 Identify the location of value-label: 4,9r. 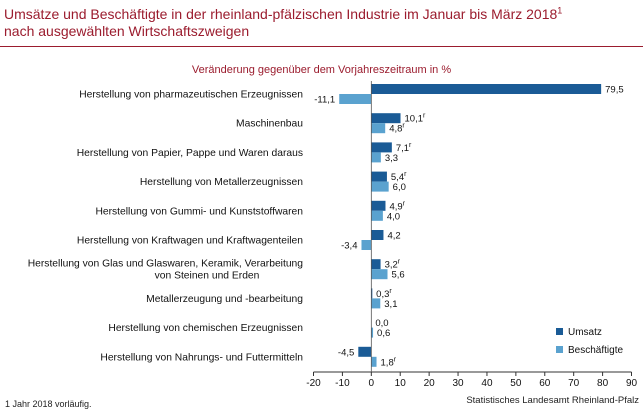
(397, 206).